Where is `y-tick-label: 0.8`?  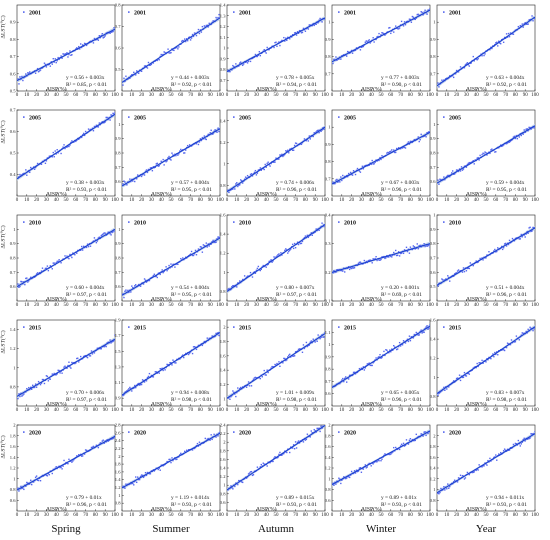
y-tick-label: 0.8 is located at coordinates (223, 493).